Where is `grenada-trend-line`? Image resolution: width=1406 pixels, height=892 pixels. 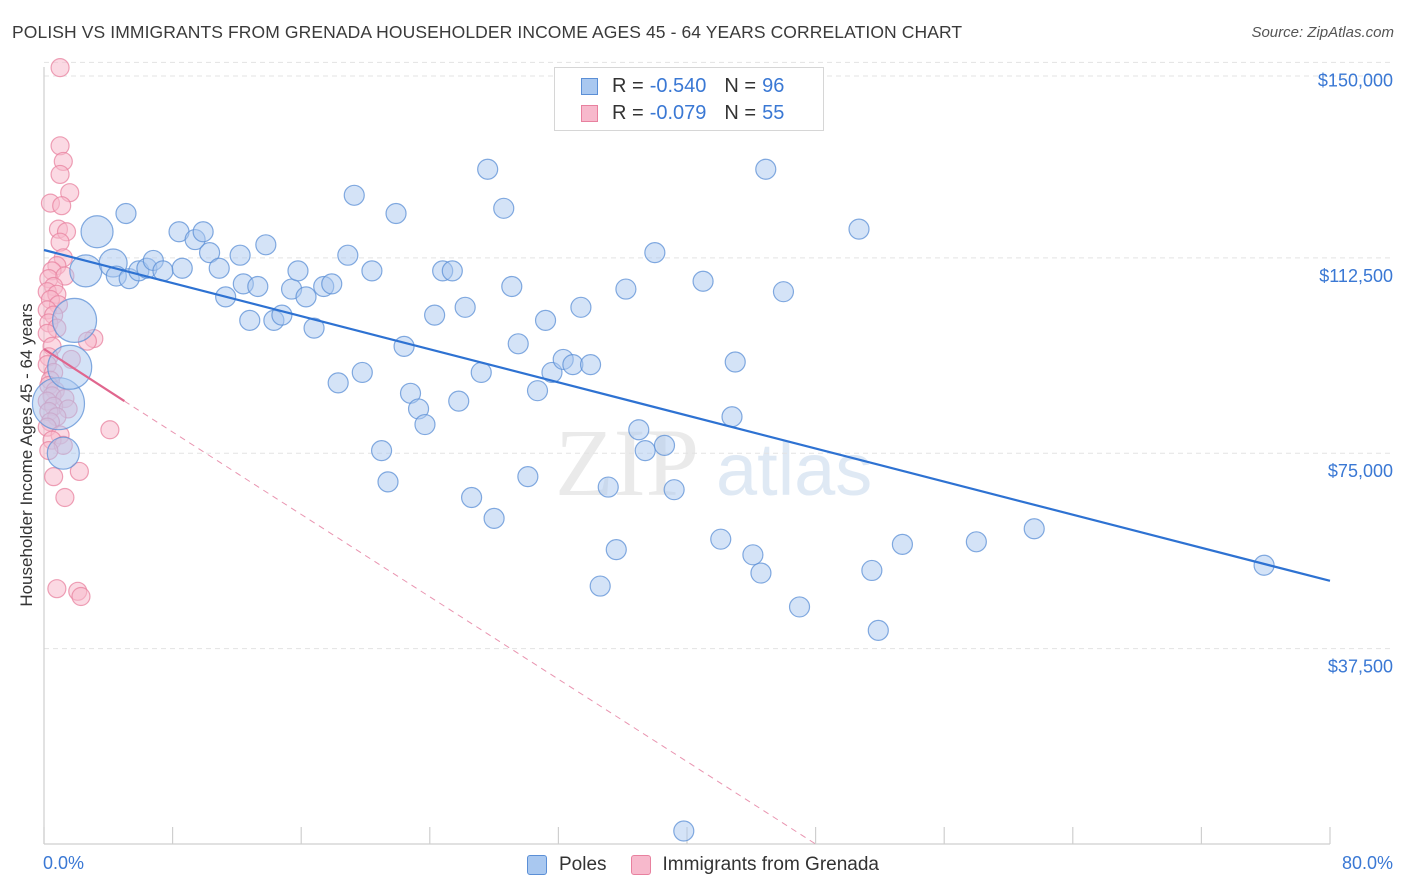 grenada-trend-line is located at coordinates (84, 375).